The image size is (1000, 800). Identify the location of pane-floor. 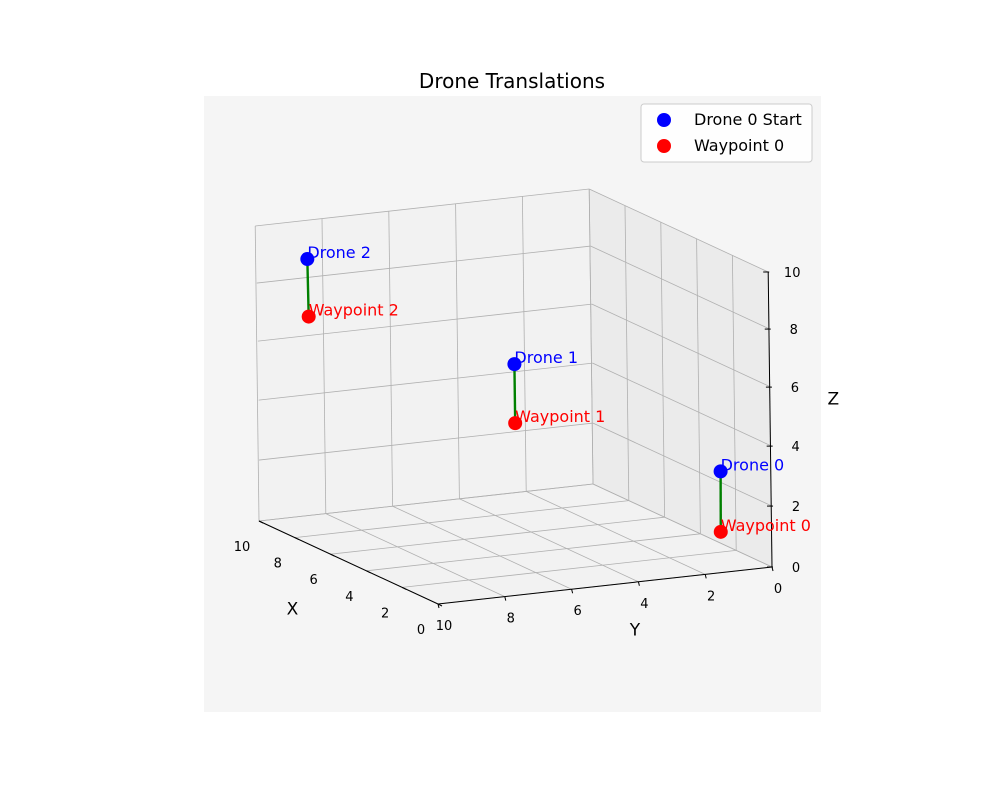
(515, 544).